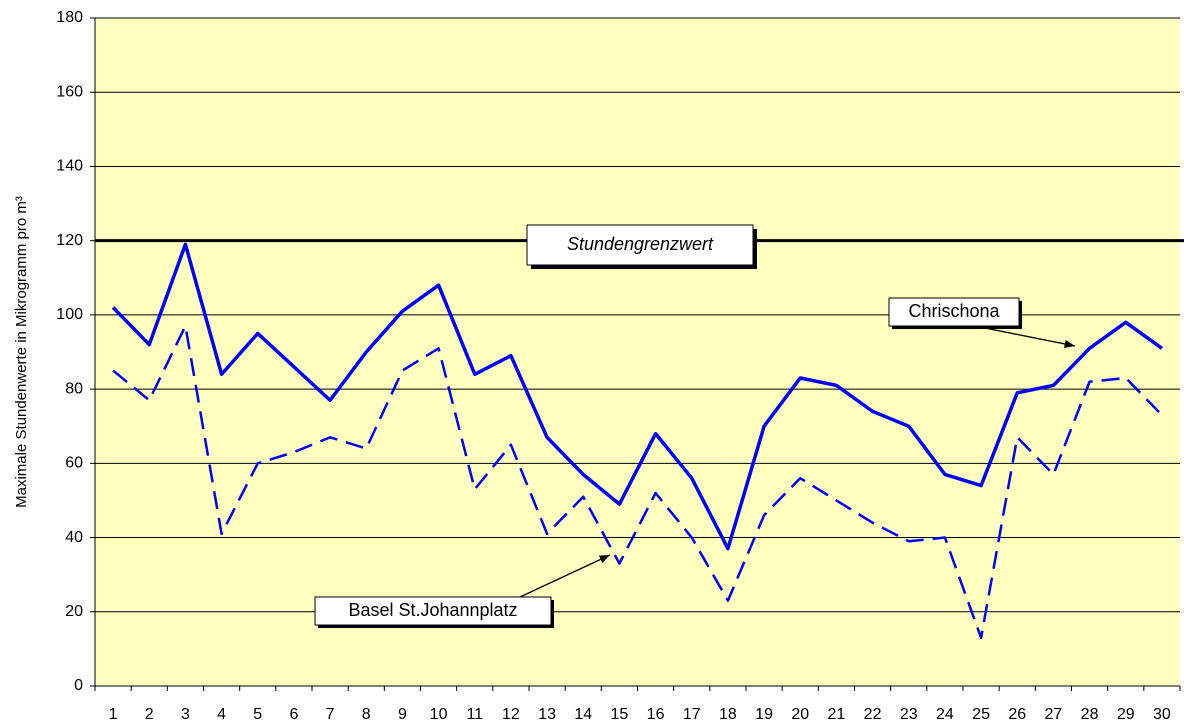  What do you see at coordinates (74, 463) in the screenshot?
I see `y-tick-label: 60` at bounding box center [74, 463].